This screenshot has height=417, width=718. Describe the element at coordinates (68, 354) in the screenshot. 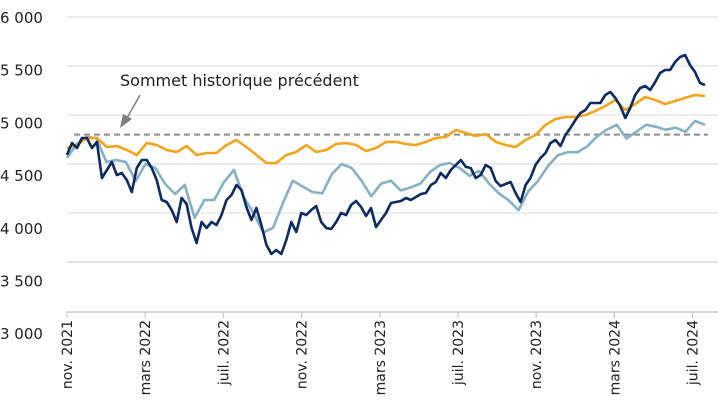

I see `x-tick-label: nov. 2021` at that location.